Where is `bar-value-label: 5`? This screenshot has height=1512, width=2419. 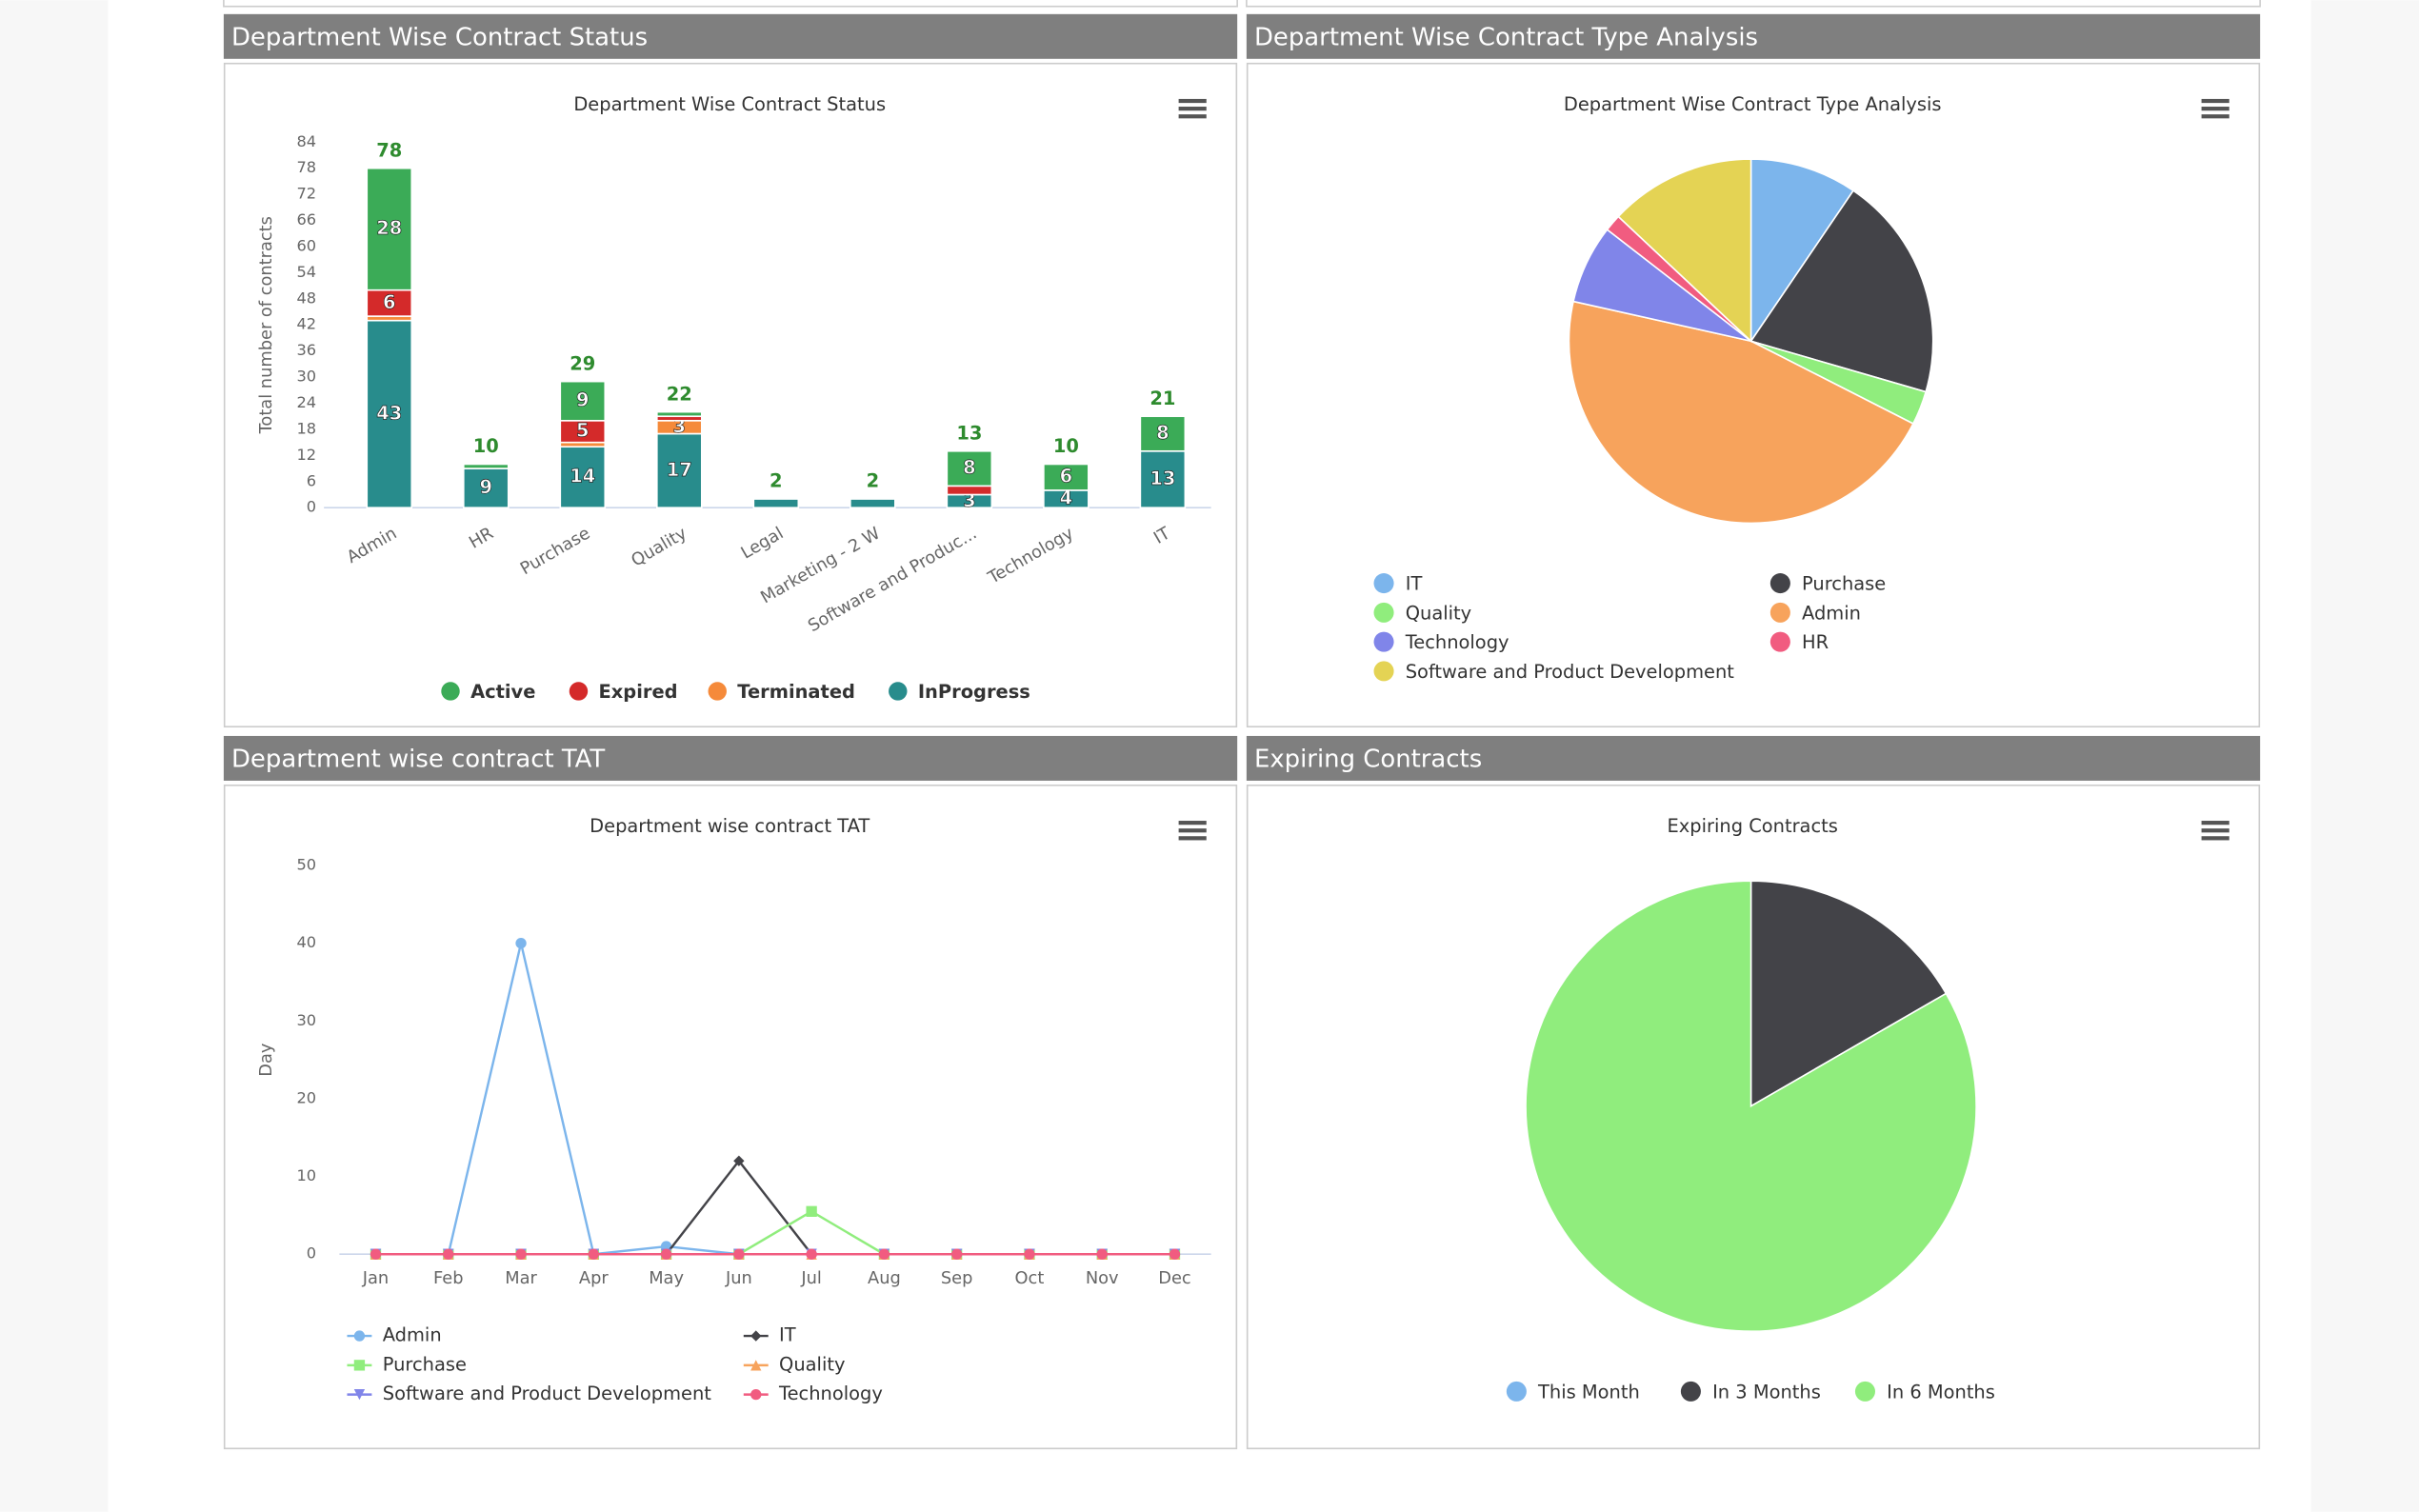
bar-value-label: 5 is located at coordinates (583, 431).